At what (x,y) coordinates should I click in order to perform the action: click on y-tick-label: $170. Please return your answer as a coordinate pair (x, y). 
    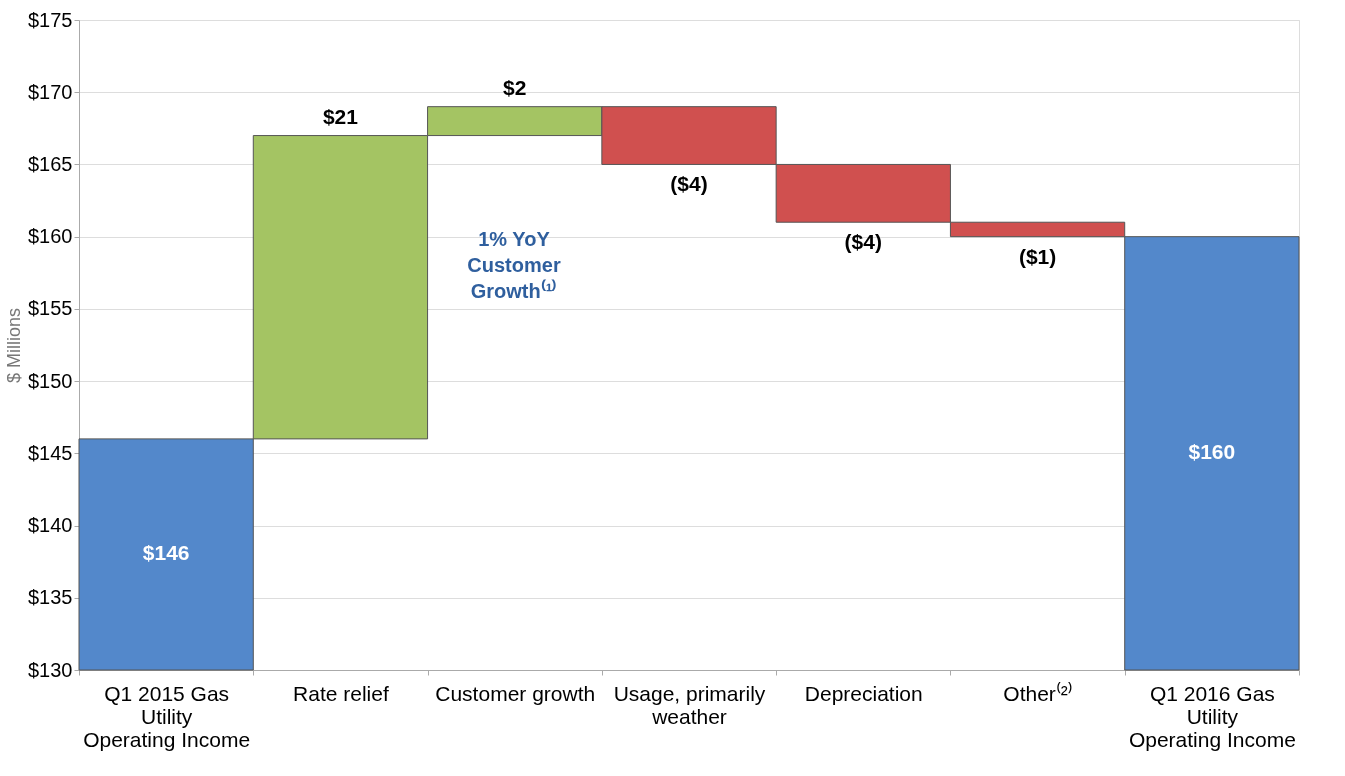
    Looking at the image, I should click on (50, 91).